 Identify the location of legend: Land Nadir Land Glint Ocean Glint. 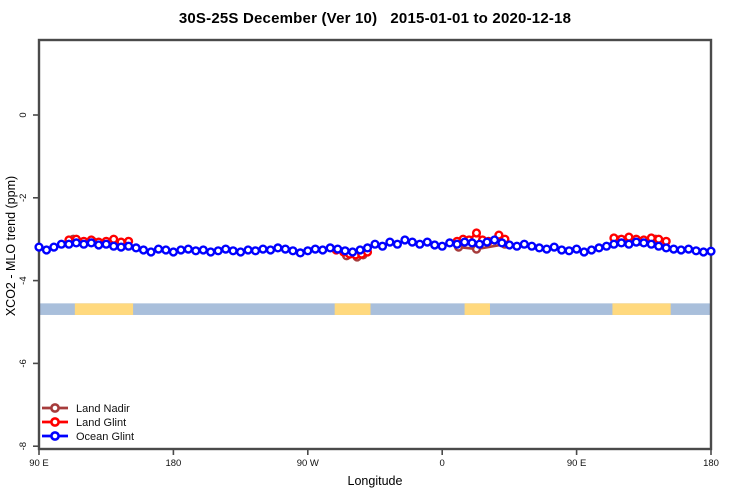
(88, 423).